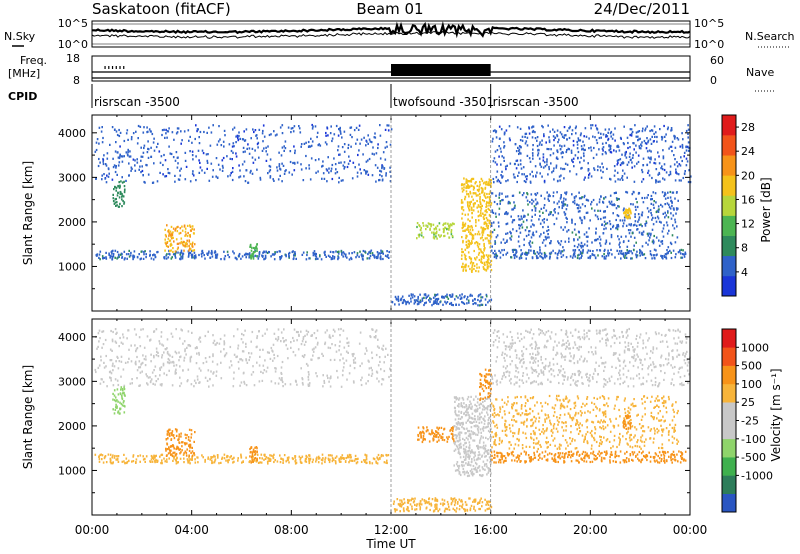 The image size is (800, 554). Describe the element at coordinates (748, 151) in the screenshot. I see `colorbar-tick-label: 24` at that location.